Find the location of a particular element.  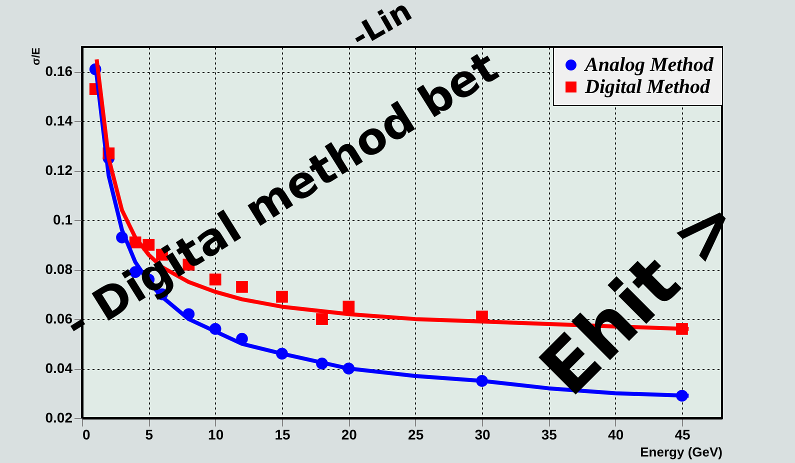

x-tick-label: 0 is located at coordinates (86, 434).